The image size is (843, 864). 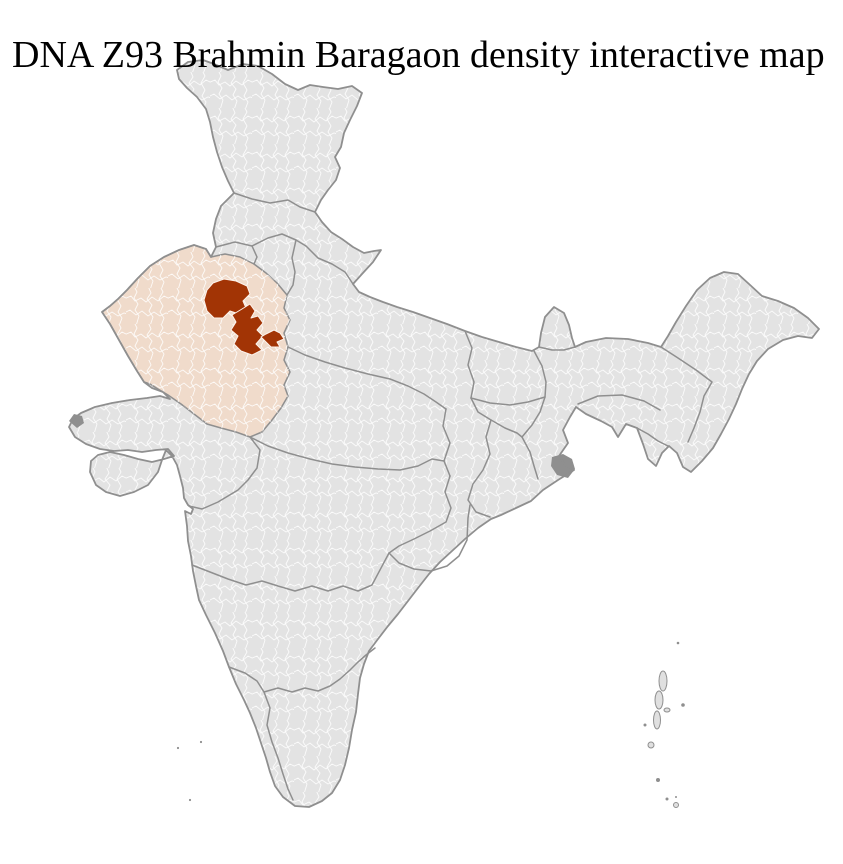 What do you see at coordinates (272, 338) in the screenshot?
I see `highlighted-district-east` at bounding box center [272, 338].